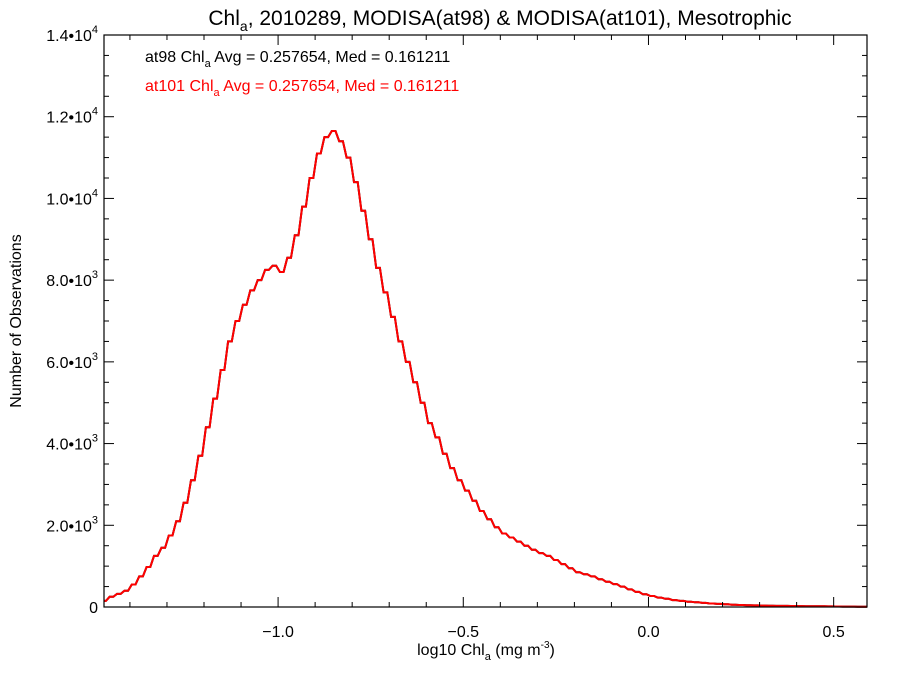 This screenshot has width=900, height=675. I want to click on x-tick-label: 0.0, so click(648, 632).